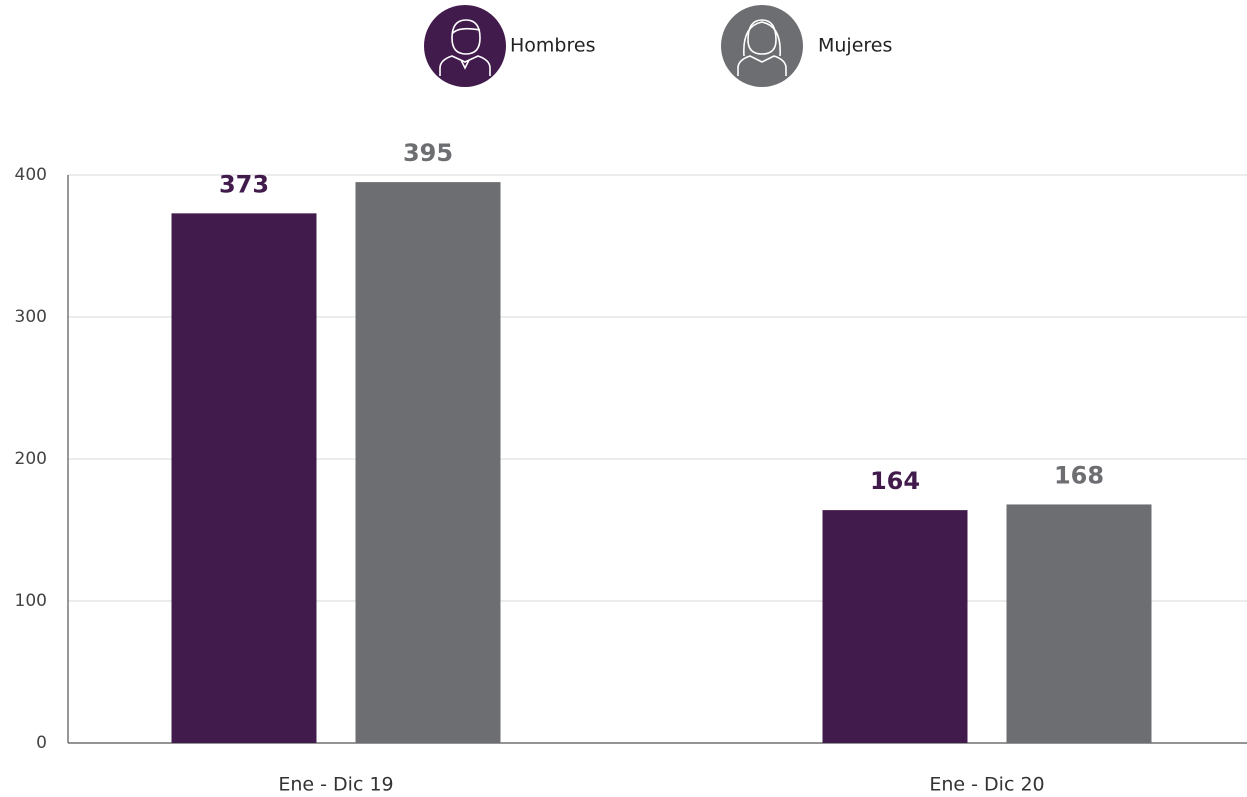 The width and height of the screenshot is (1247, 797). I want to click on y-tick-label: 300, so click(31, 317).